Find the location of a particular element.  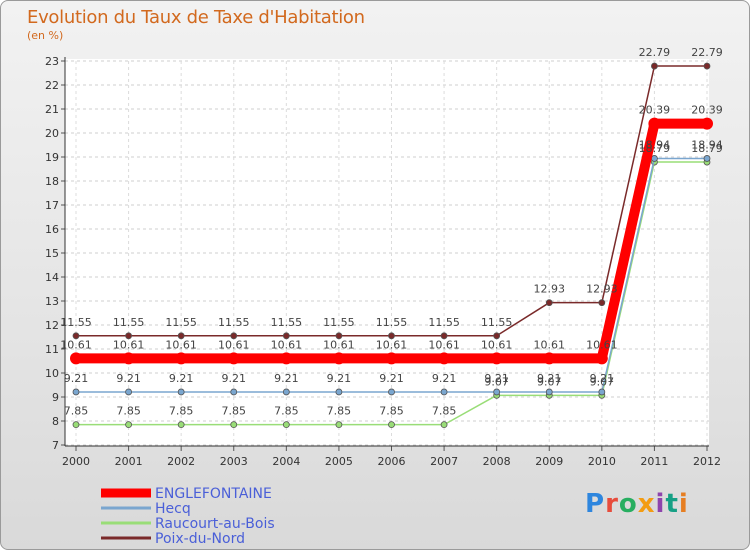

x-tick-label: 2011 is located at coordinates (654, 461).